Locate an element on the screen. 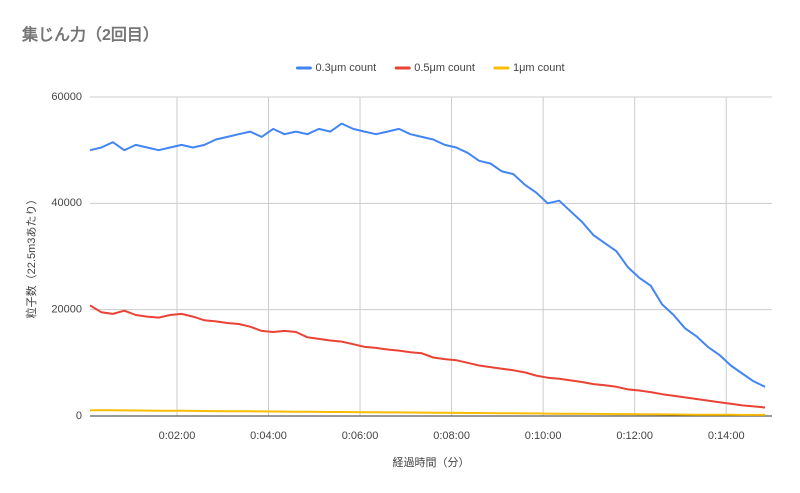  y-tick-label: 20000 is located at coordinates (66, 310).